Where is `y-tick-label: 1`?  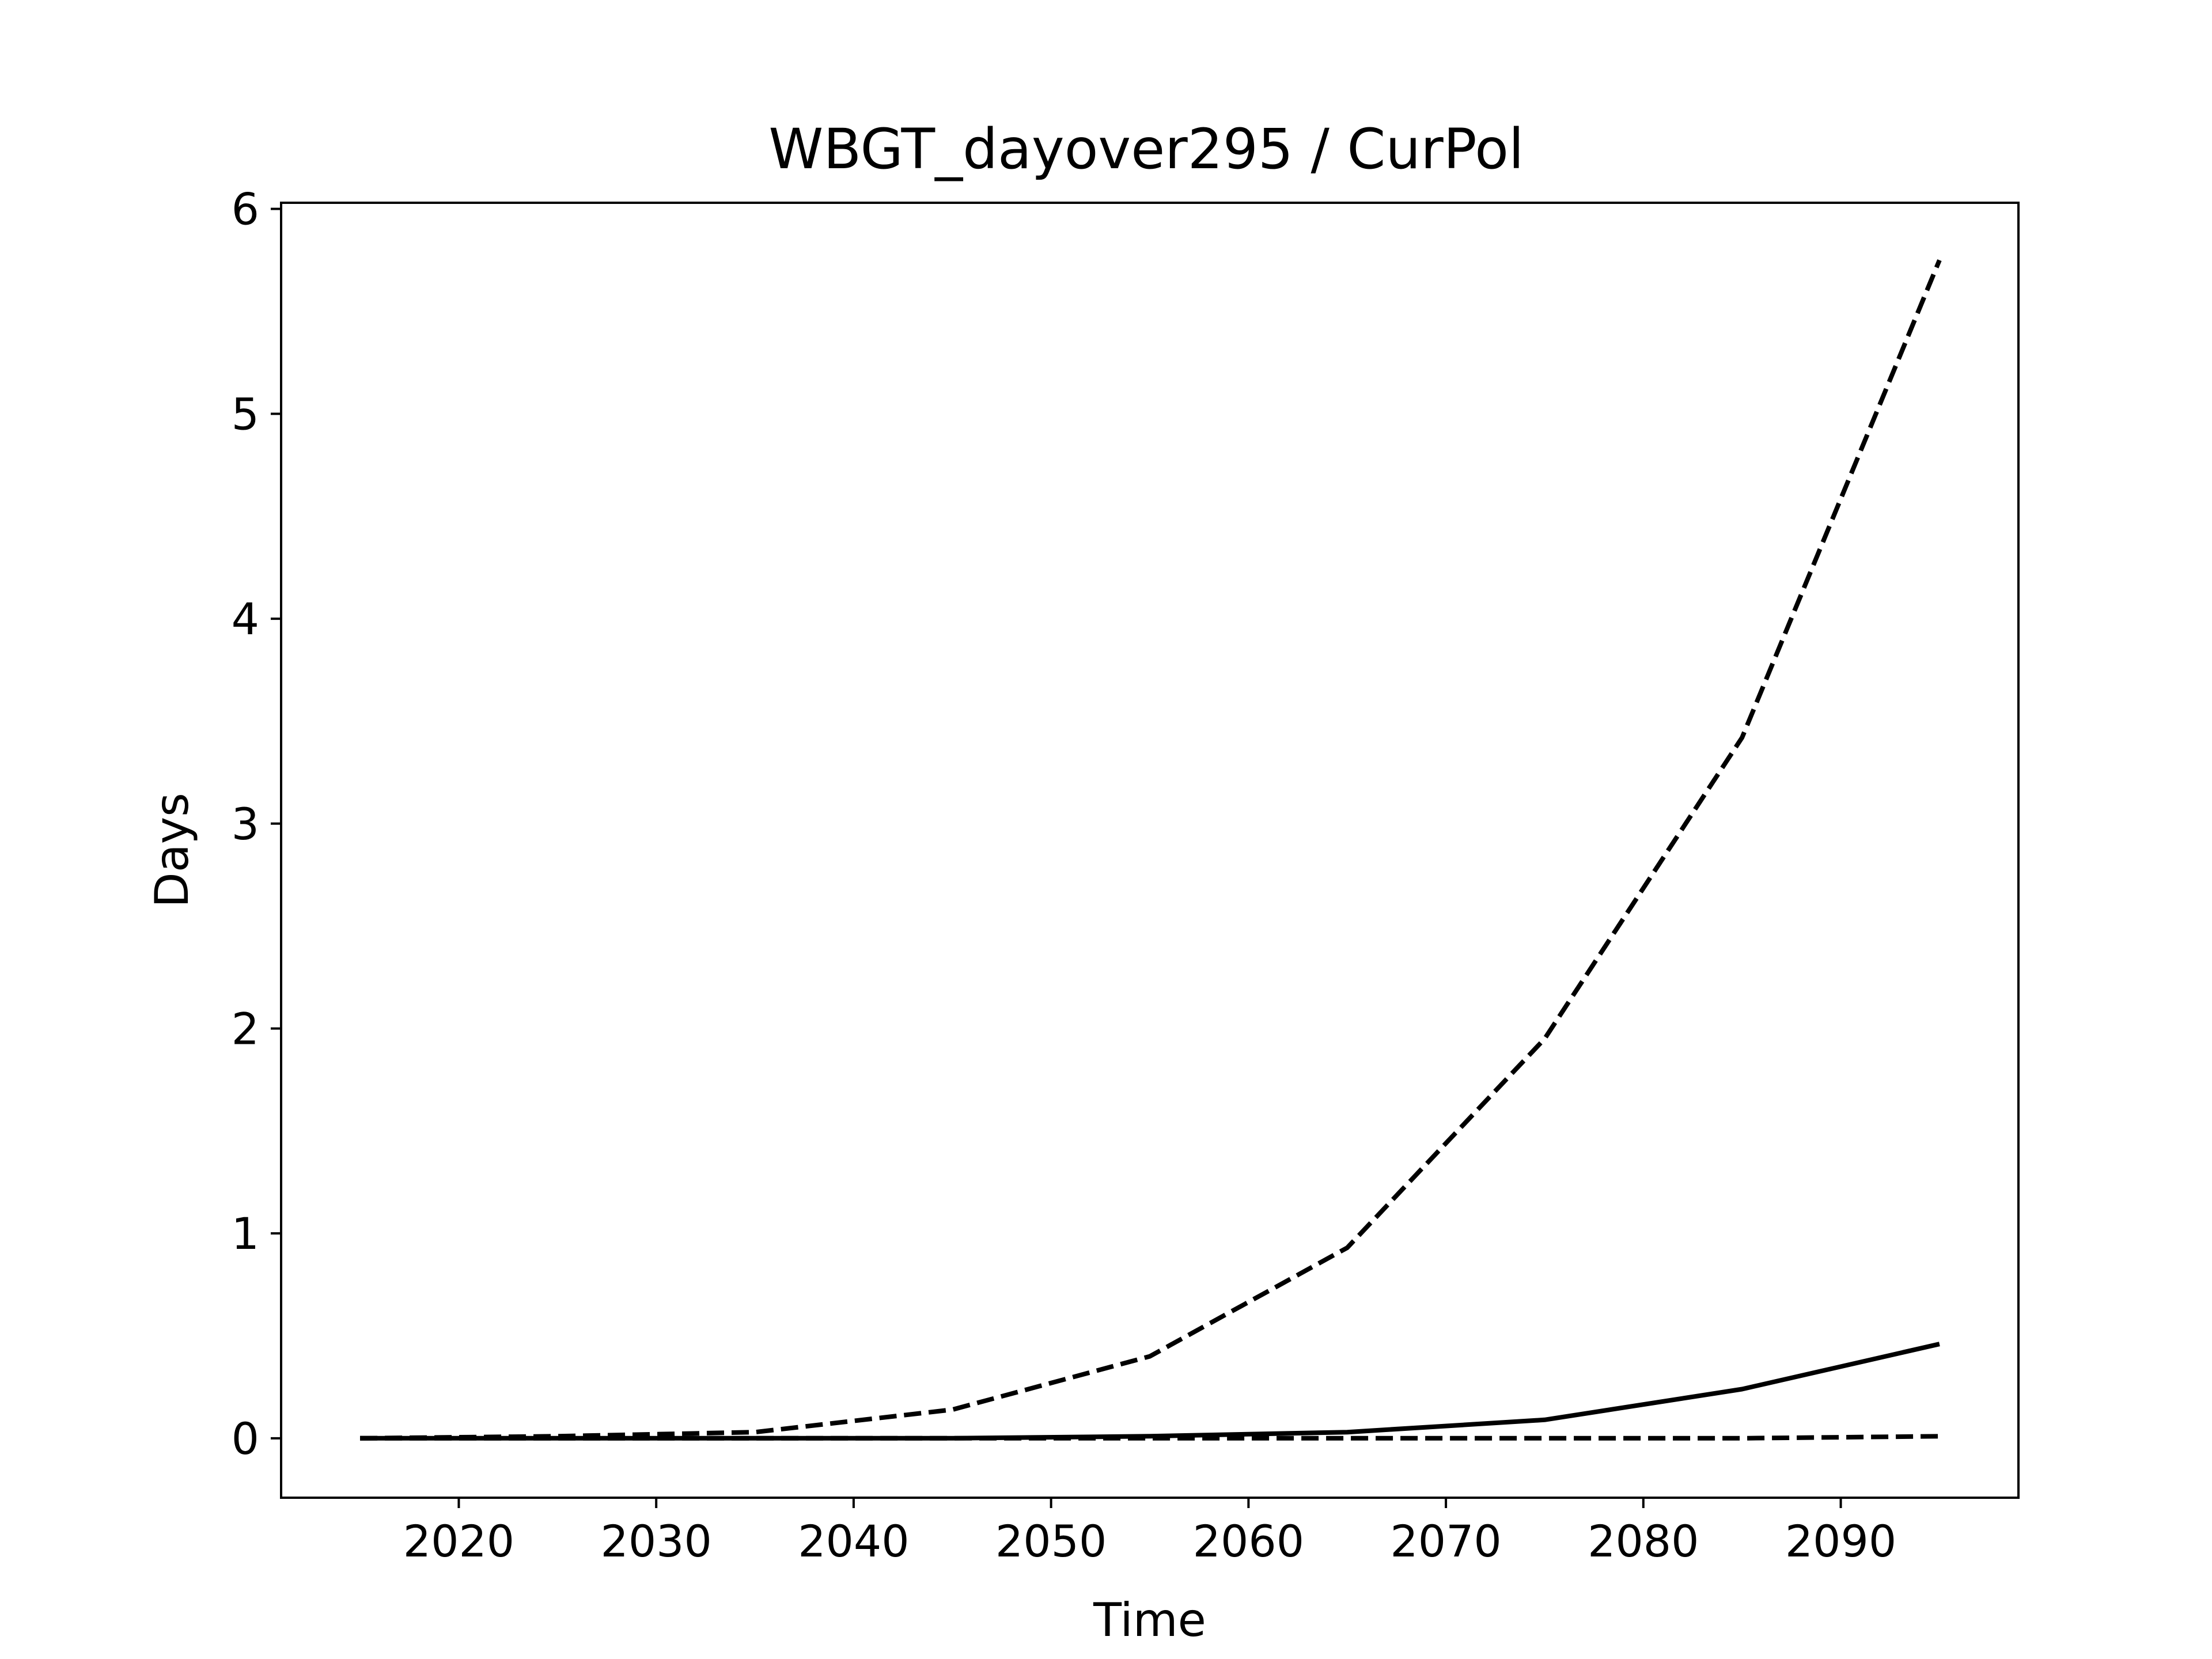 y-tick-label: 1 is located at coordinates (245, 1233).